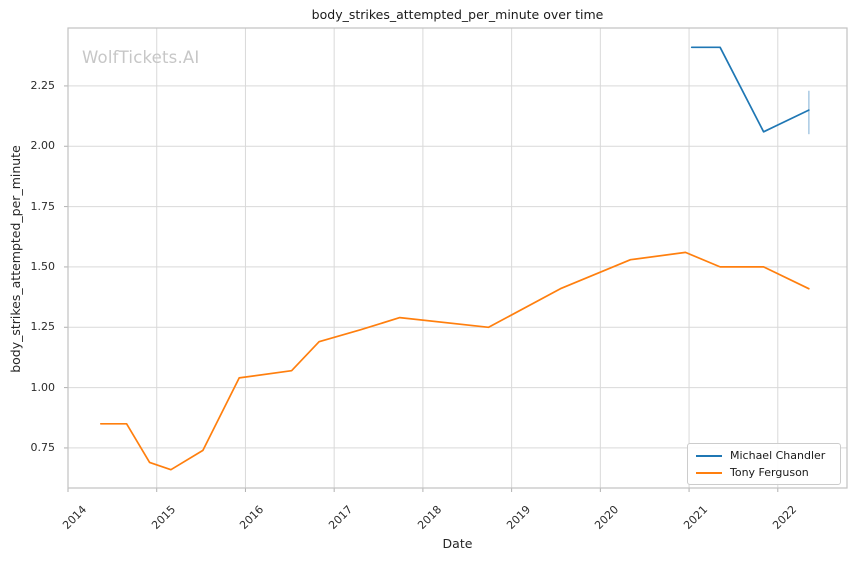 The image size is (852, 561). I want to click on y-tick-label-0.75: 0.75, so click(43, 447).